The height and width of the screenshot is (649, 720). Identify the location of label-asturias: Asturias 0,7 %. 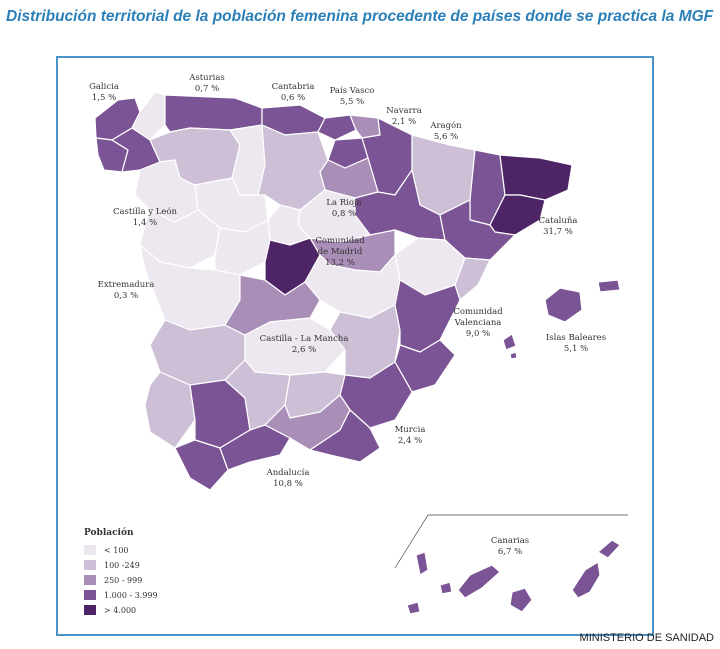
(207, 83).